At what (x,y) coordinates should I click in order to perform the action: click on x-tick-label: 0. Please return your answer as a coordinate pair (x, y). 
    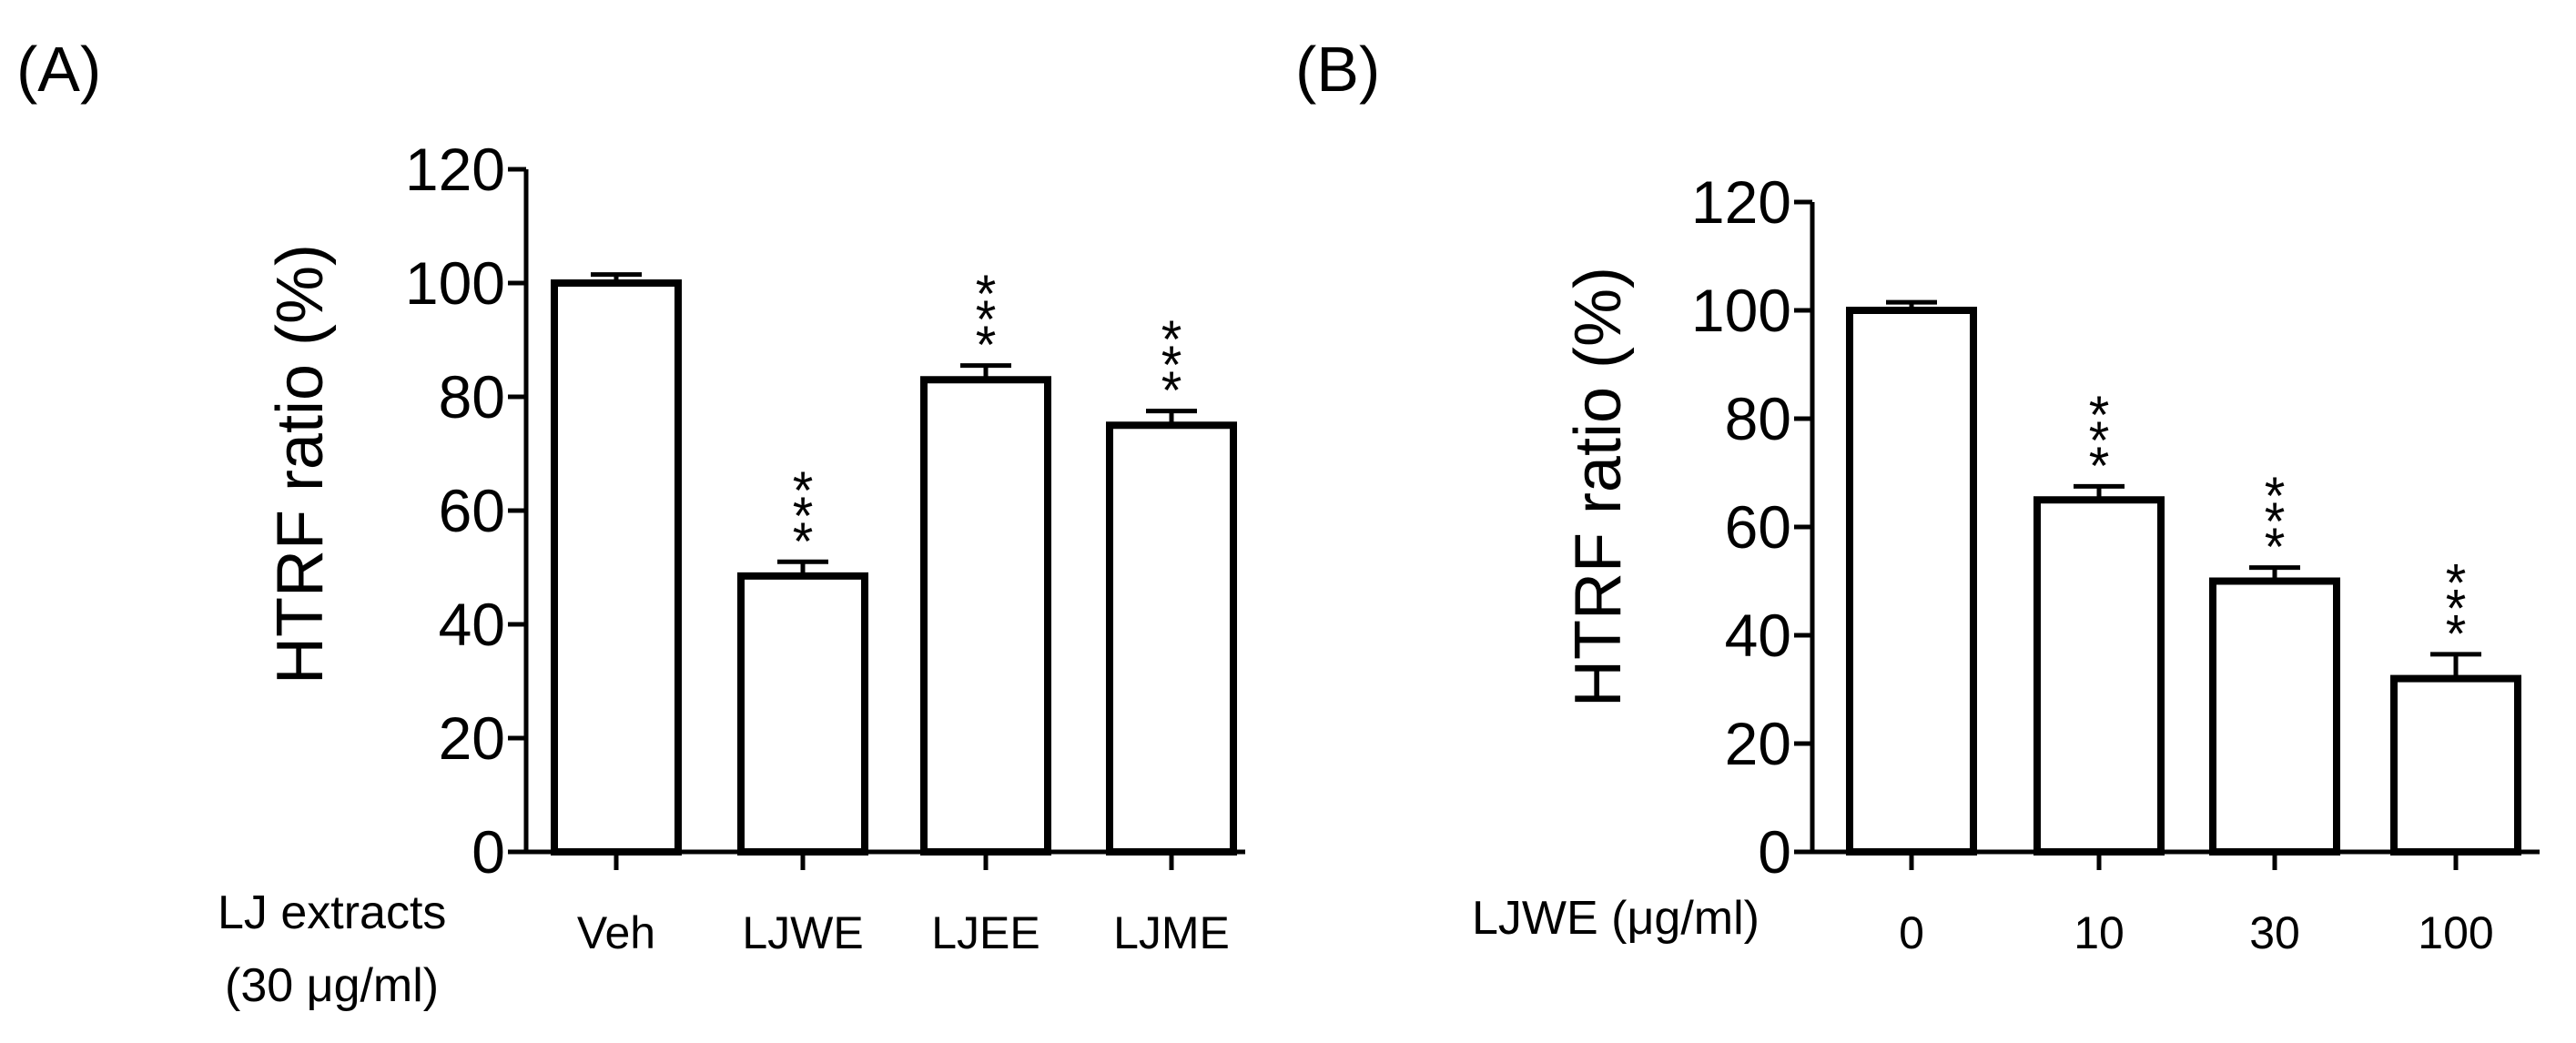
    Looking at the image, I should click on (1911, 932).